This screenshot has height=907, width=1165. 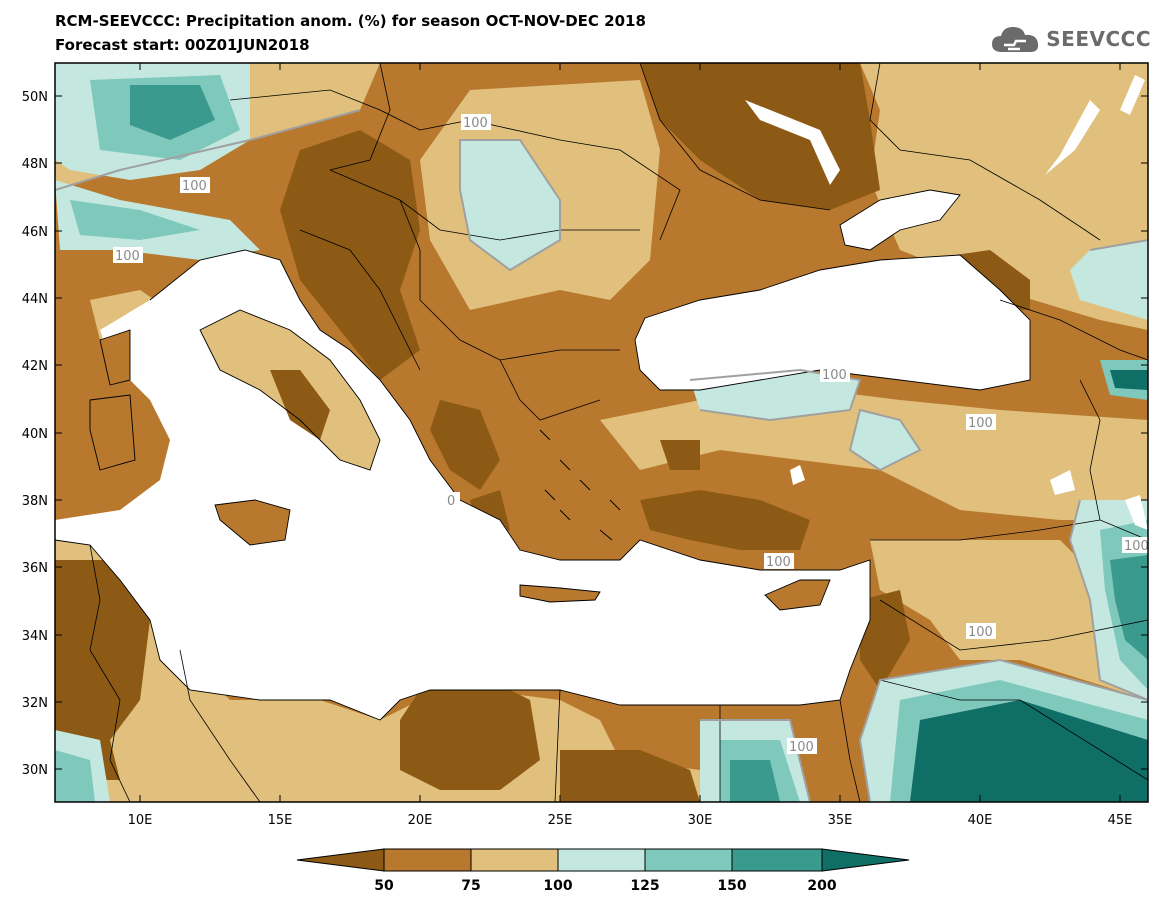 I want to click on lon-tick-label: 40E, so click(x=980, y=820).